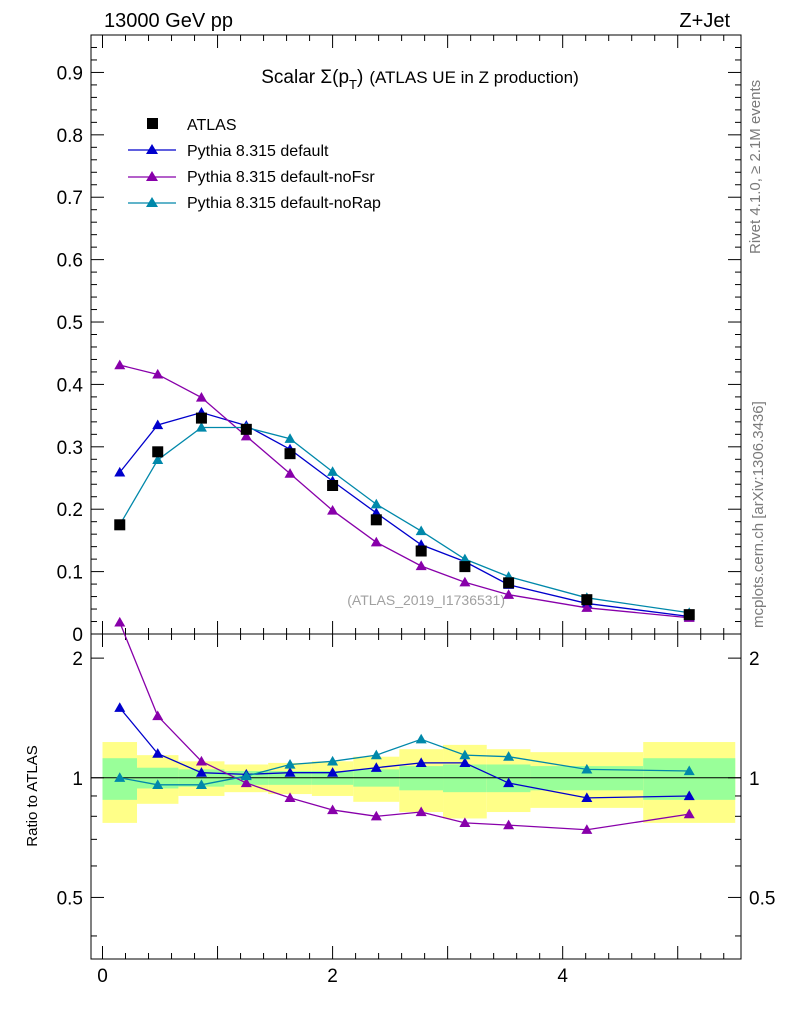 This screenshot has width=786, height=1024. What do you see at coordinates (152, 149) in the screenshot?
I see `legend-marker-default` at bounding box center [152, 149].